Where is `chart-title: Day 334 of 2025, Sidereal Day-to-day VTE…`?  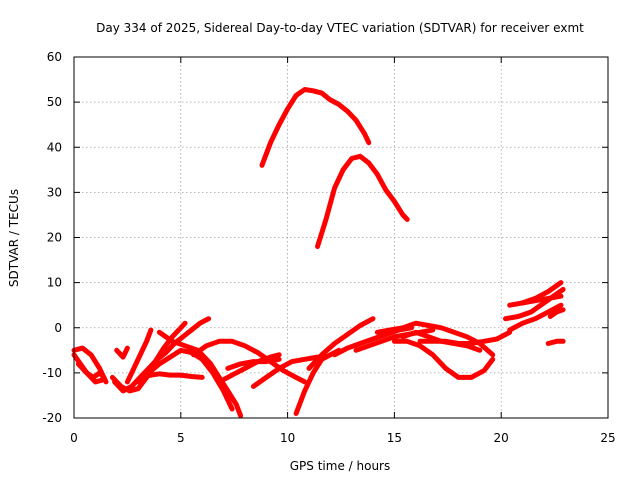 chart-title: Day 334 of 2025, Sidereal Day-to-day VTE… is located at coordinates (340, 28).